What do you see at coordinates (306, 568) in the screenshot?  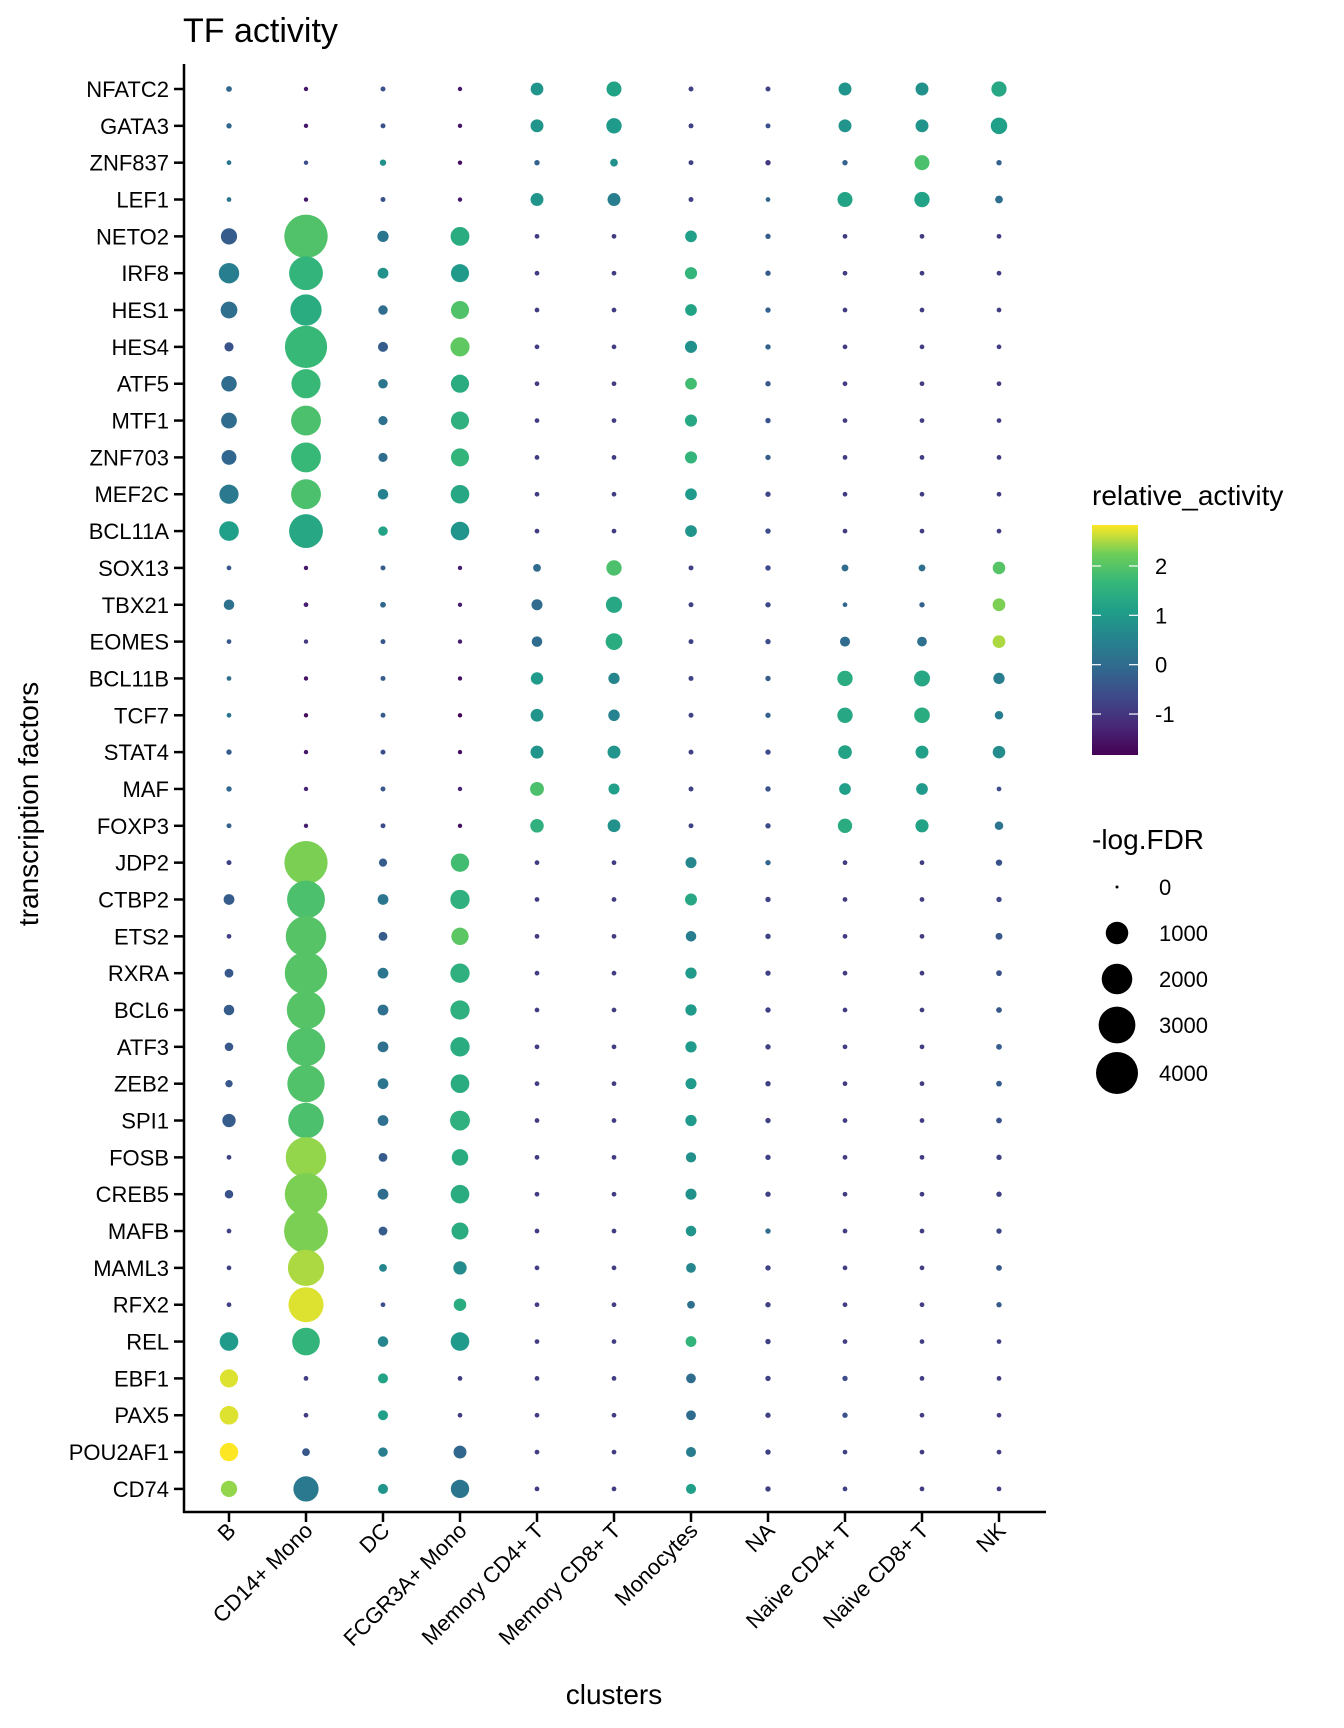 I see `dot-SOX13-CD14-Mono` at bounding box center [306, 568].